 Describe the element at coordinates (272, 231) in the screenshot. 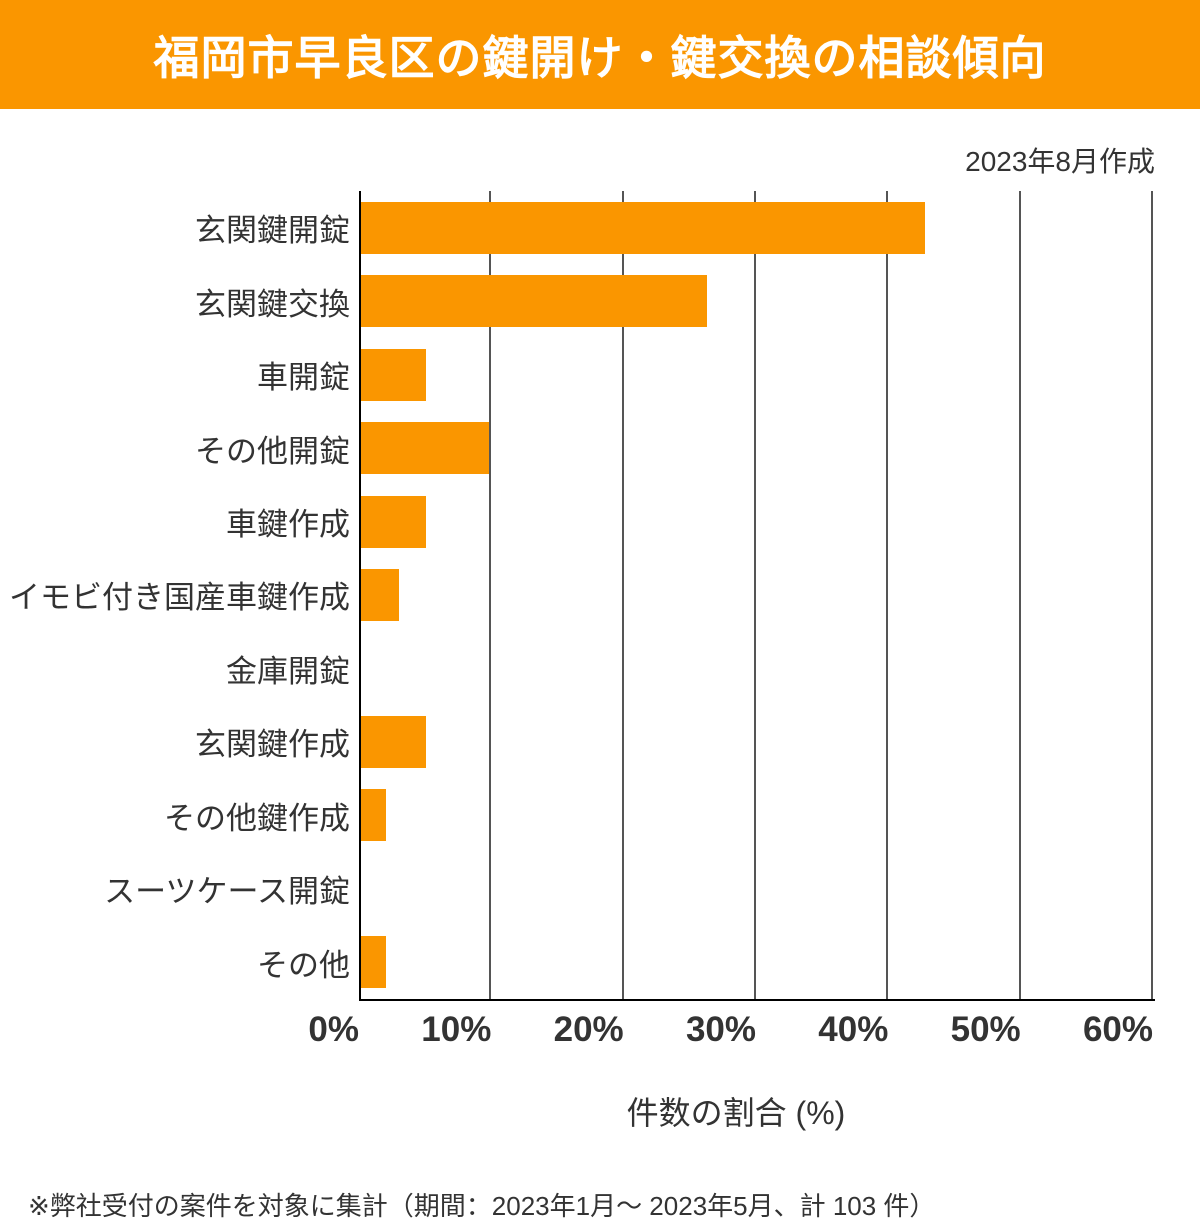

I see `category-label: 玄関鍵開錠` at that location.